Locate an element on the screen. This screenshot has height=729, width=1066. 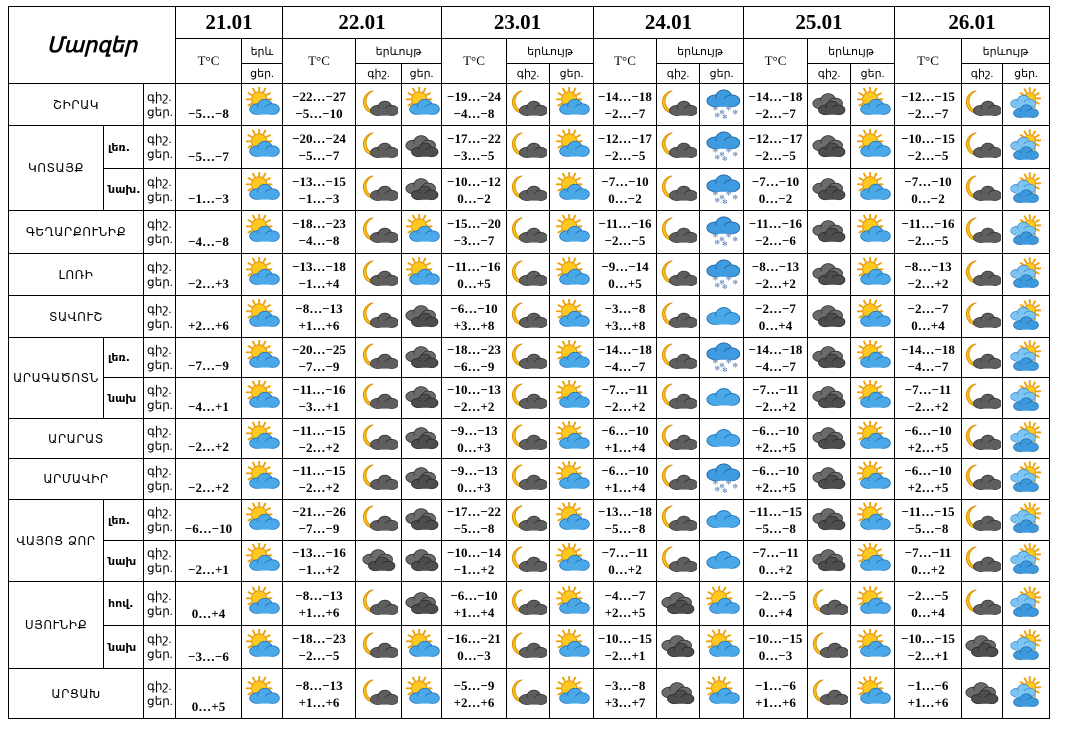
temp-range: −18…−23 −2…−5 is located at coordinates (319, 647).